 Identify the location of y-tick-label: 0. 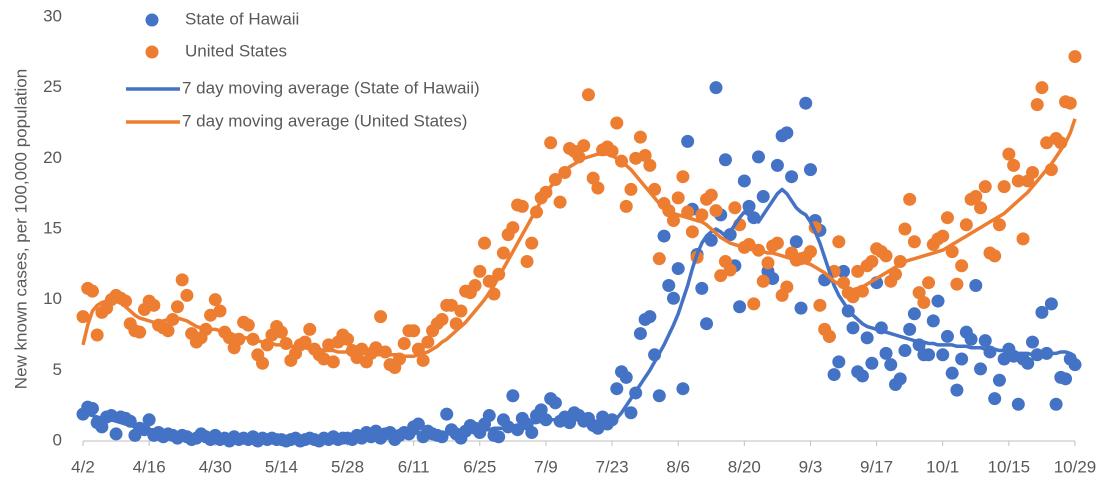
(57, 439).